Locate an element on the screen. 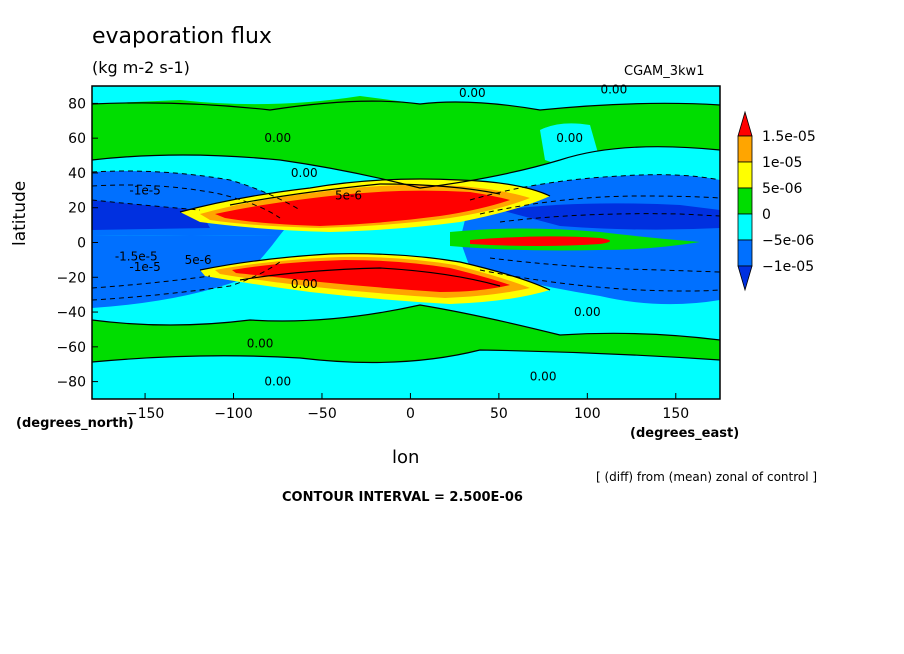  contour-label-12: 0.00 is located at coordinates (260, 343).